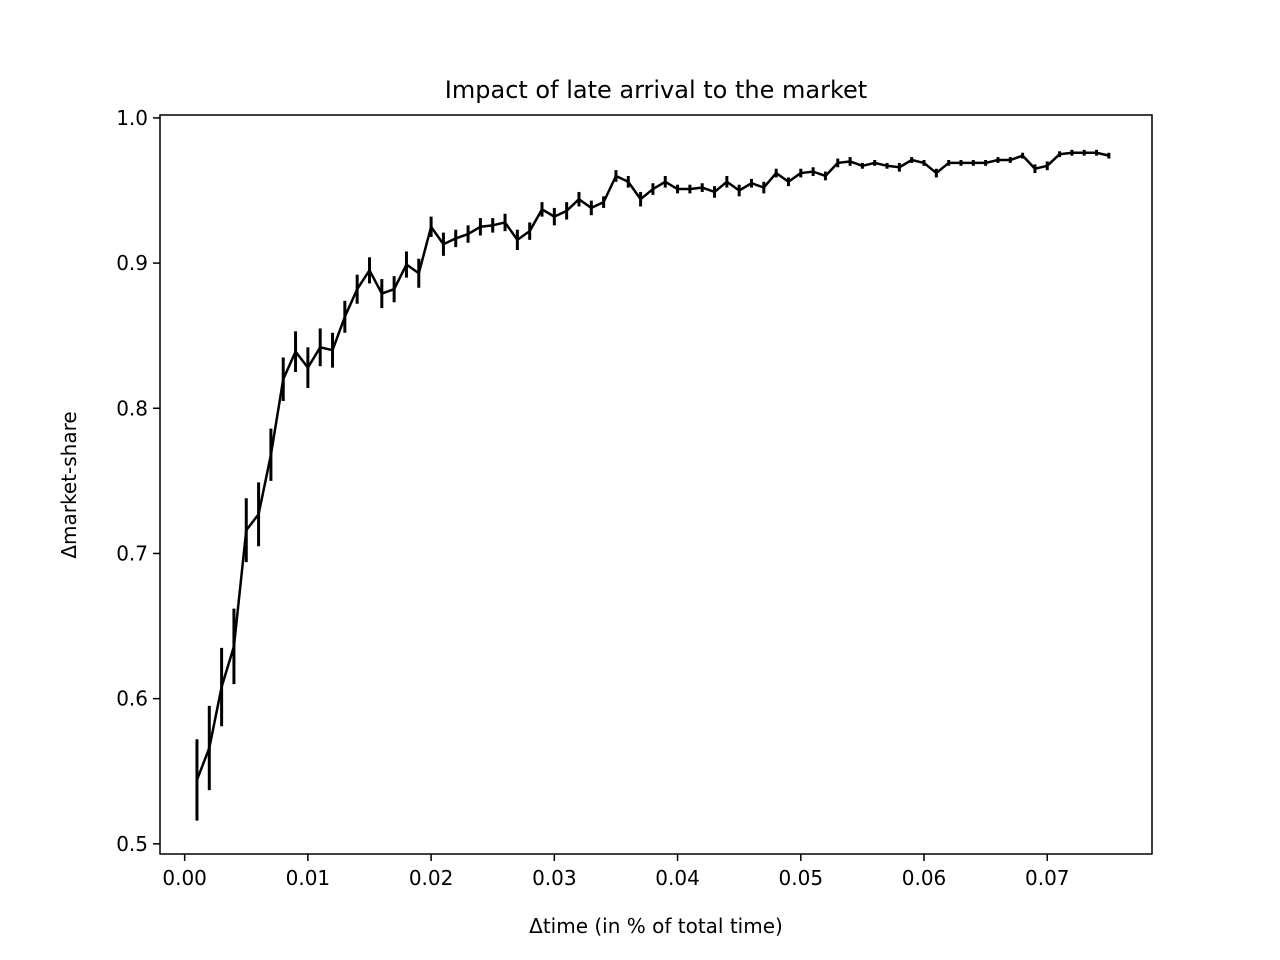 This screenshot has width=1280, height=960. Describe the element at coordinates (924, 878) in the screenshot. I see `x-tick-label: 0.06` at that location.